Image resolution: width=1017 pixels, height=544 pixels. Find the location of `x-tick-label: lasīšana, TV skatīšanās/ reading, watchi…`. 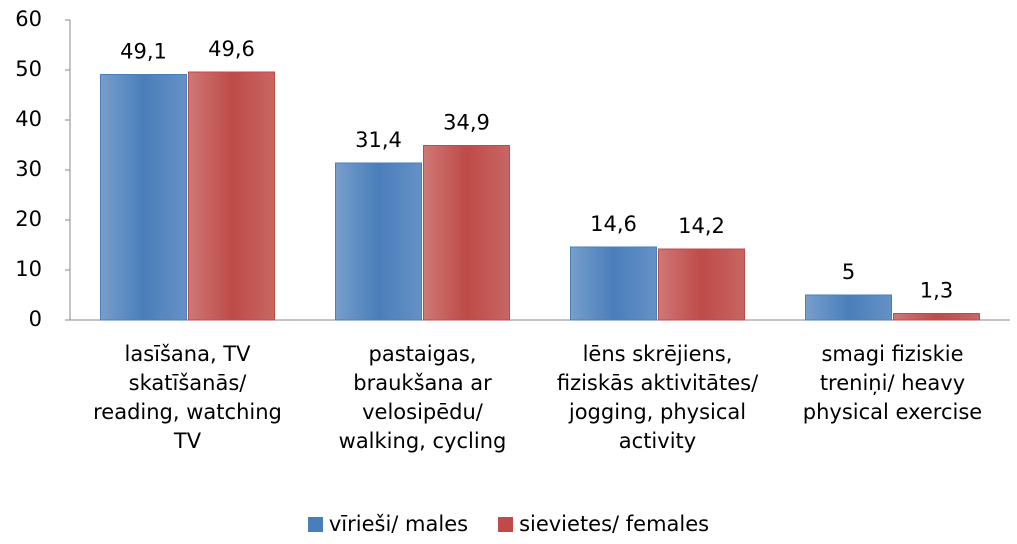

x-tick-label: lasīšana, TV skatīšanās/ reading, watchi… is located at coordinates (187, 397).